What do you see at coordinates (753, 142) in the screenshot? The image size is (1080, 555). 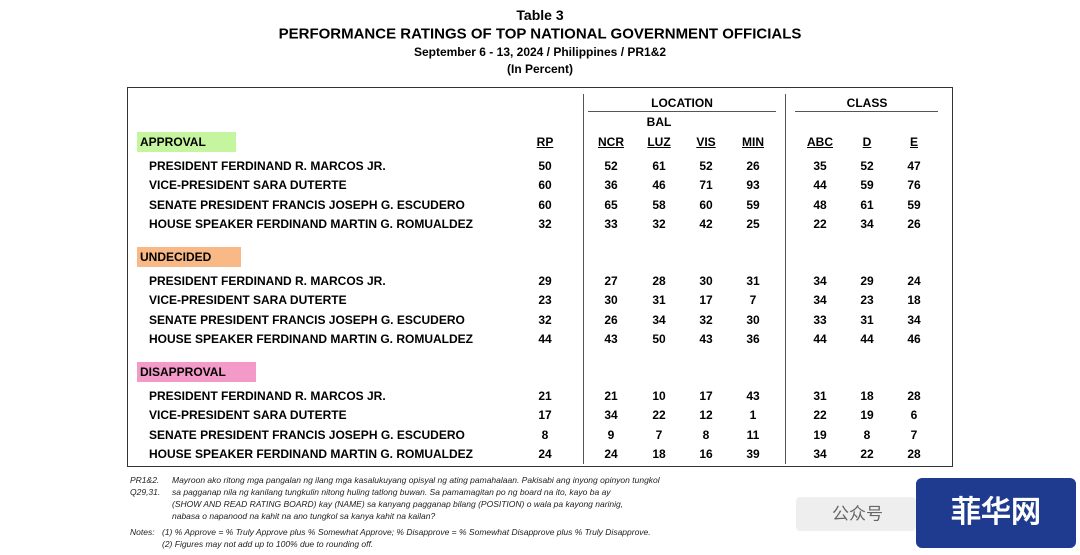 I see `column-header: MIN` at bounding box center [753, 142].